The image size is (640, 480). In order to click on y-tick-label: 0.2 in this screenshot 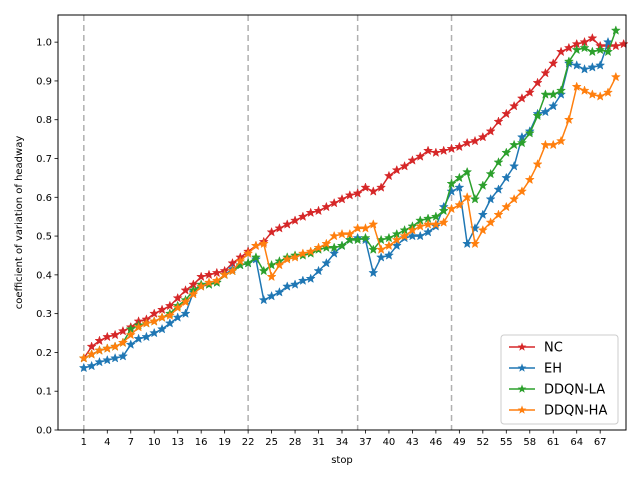, I will do `click(44, 353)`.